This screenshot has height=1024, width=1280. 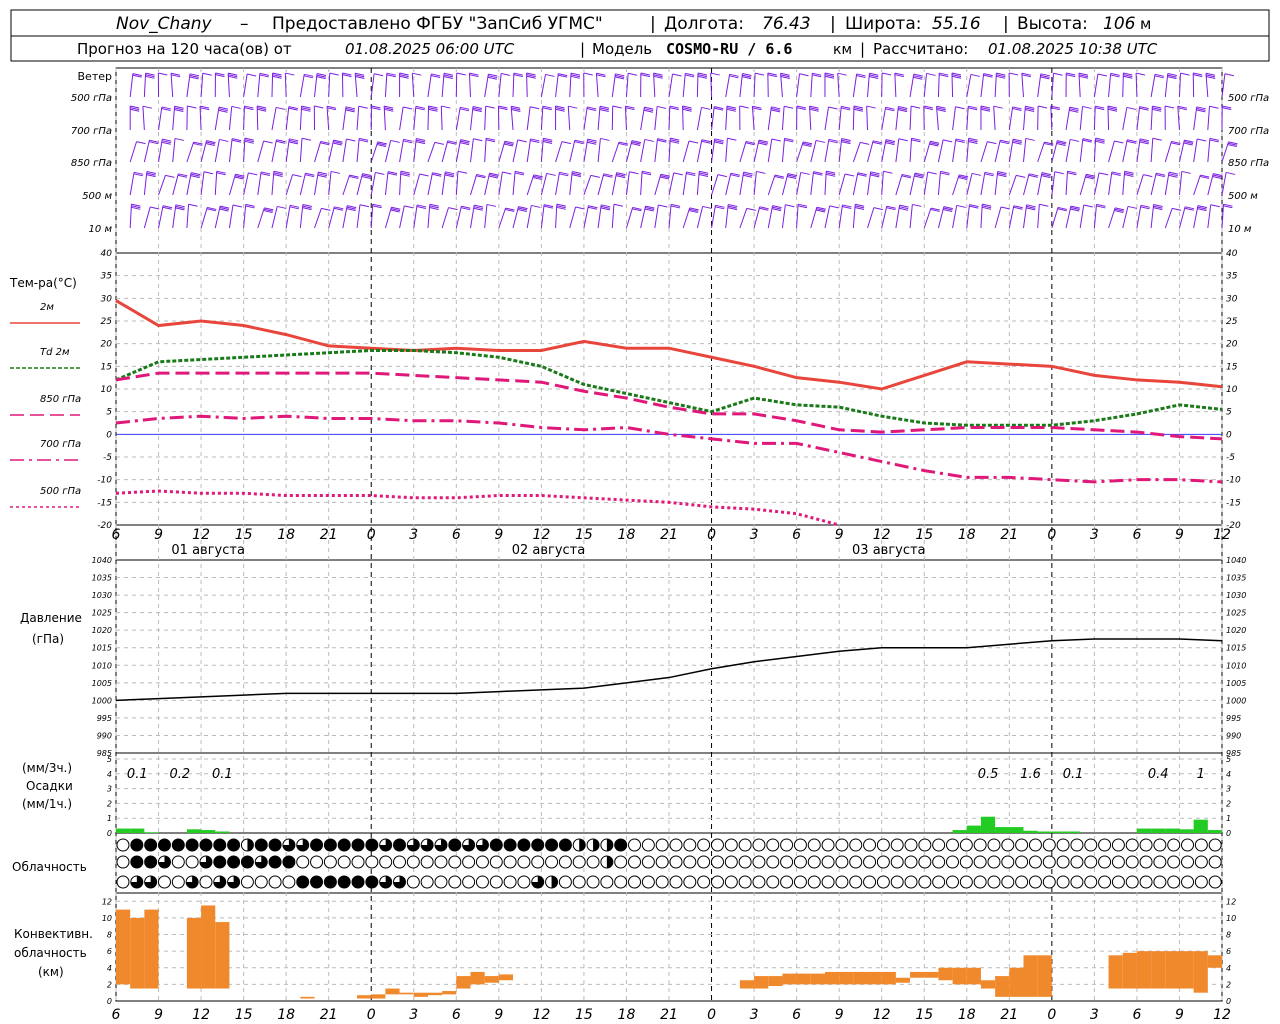 What do you see at coordinates (107, 322) in the screenshot?
I see `temp-tick-left: 25` at bounding box center [107, 322].